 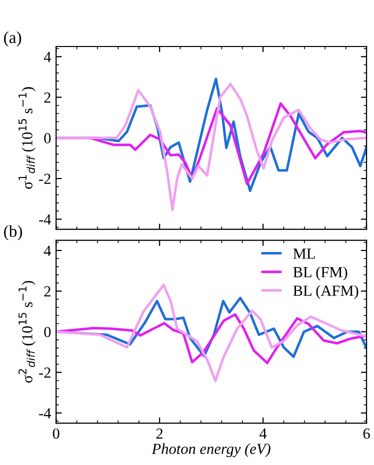 What do you see at coordinates (159, 433) in the screenshot?
I see `x-tick-label: 2` at bounding box center [159, 433].